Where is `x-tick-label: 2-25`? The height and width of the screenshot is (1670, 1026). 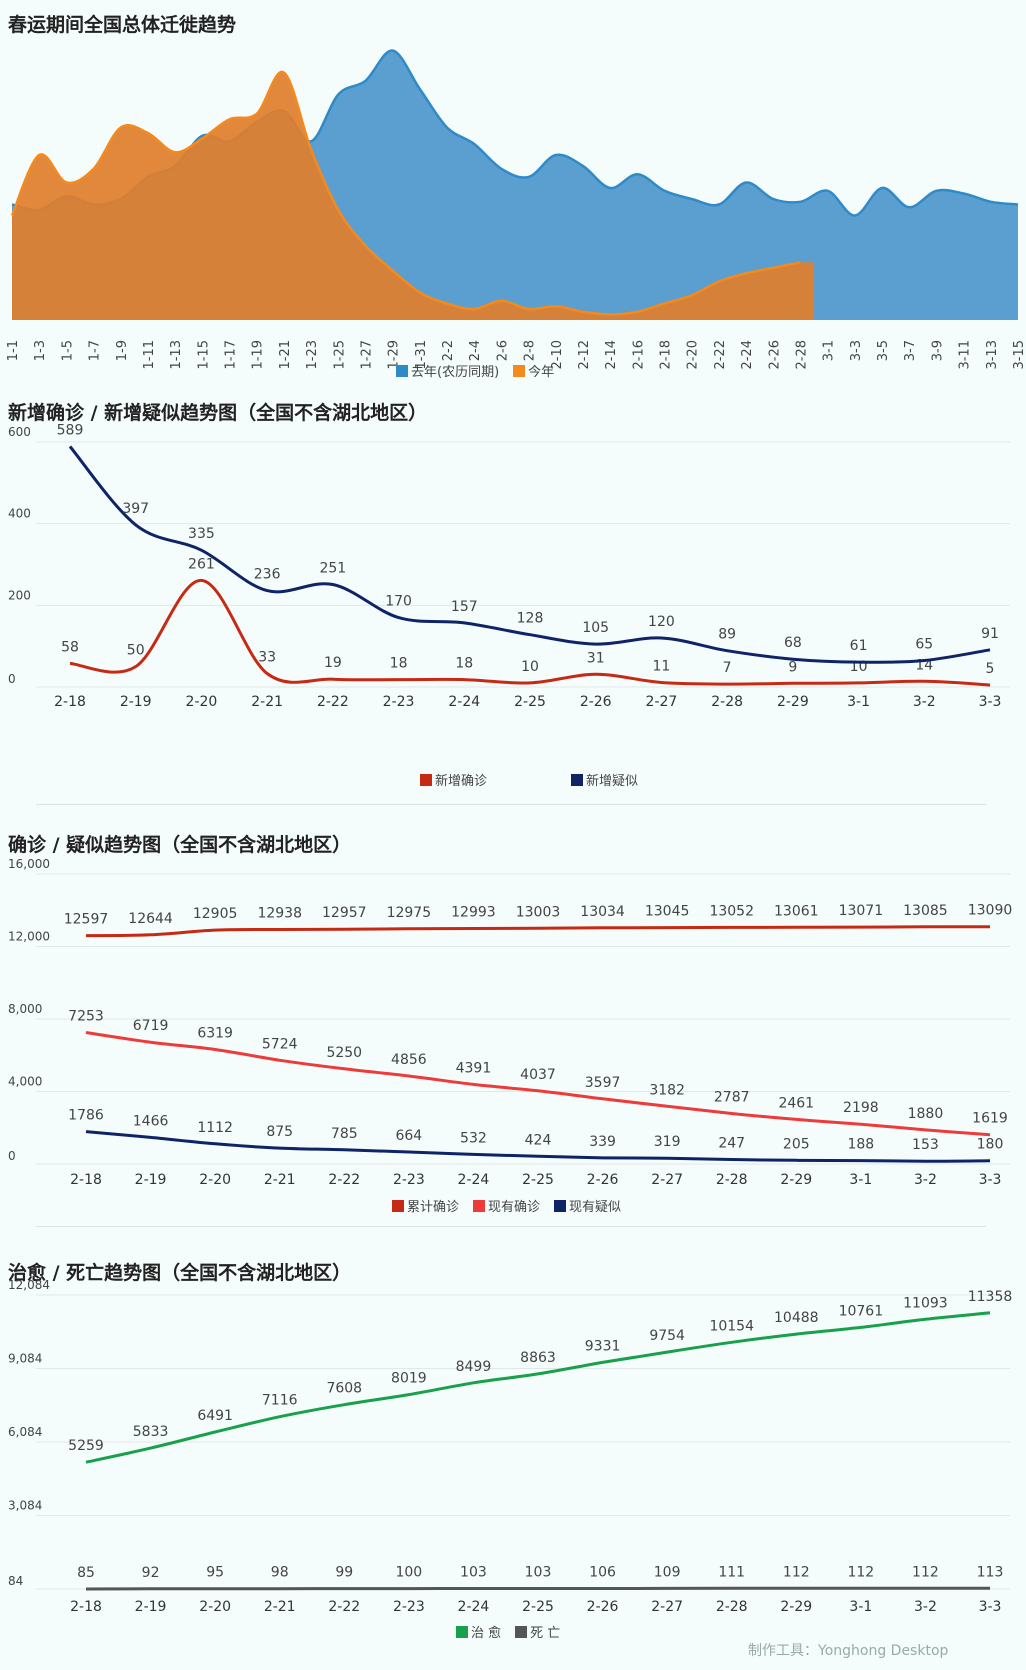 x-tick-label: 2-25 is located at coordinates (538, 1607).